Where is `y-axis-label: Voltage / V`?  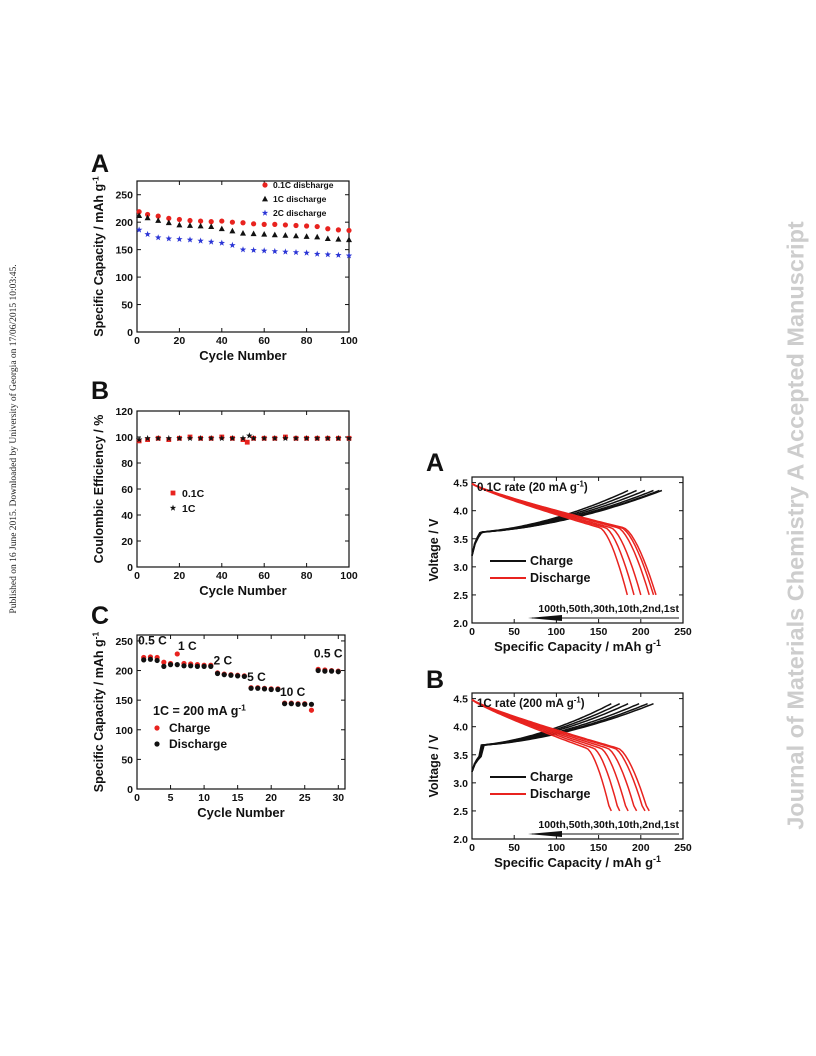
y-axis-label: Voltage / V is located at coordinates (434, 550).